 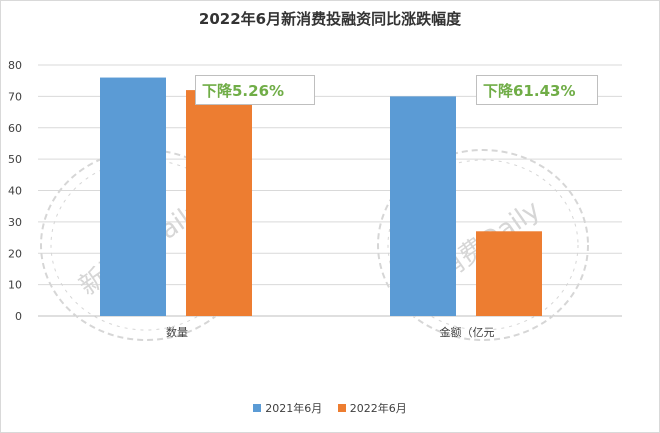 What do you see at coordinates (330, 19) in the screenshot?
I see `chart-title: 2022年6月新消费投融资同比涨跌幅度` at bounding box center [330, 19].